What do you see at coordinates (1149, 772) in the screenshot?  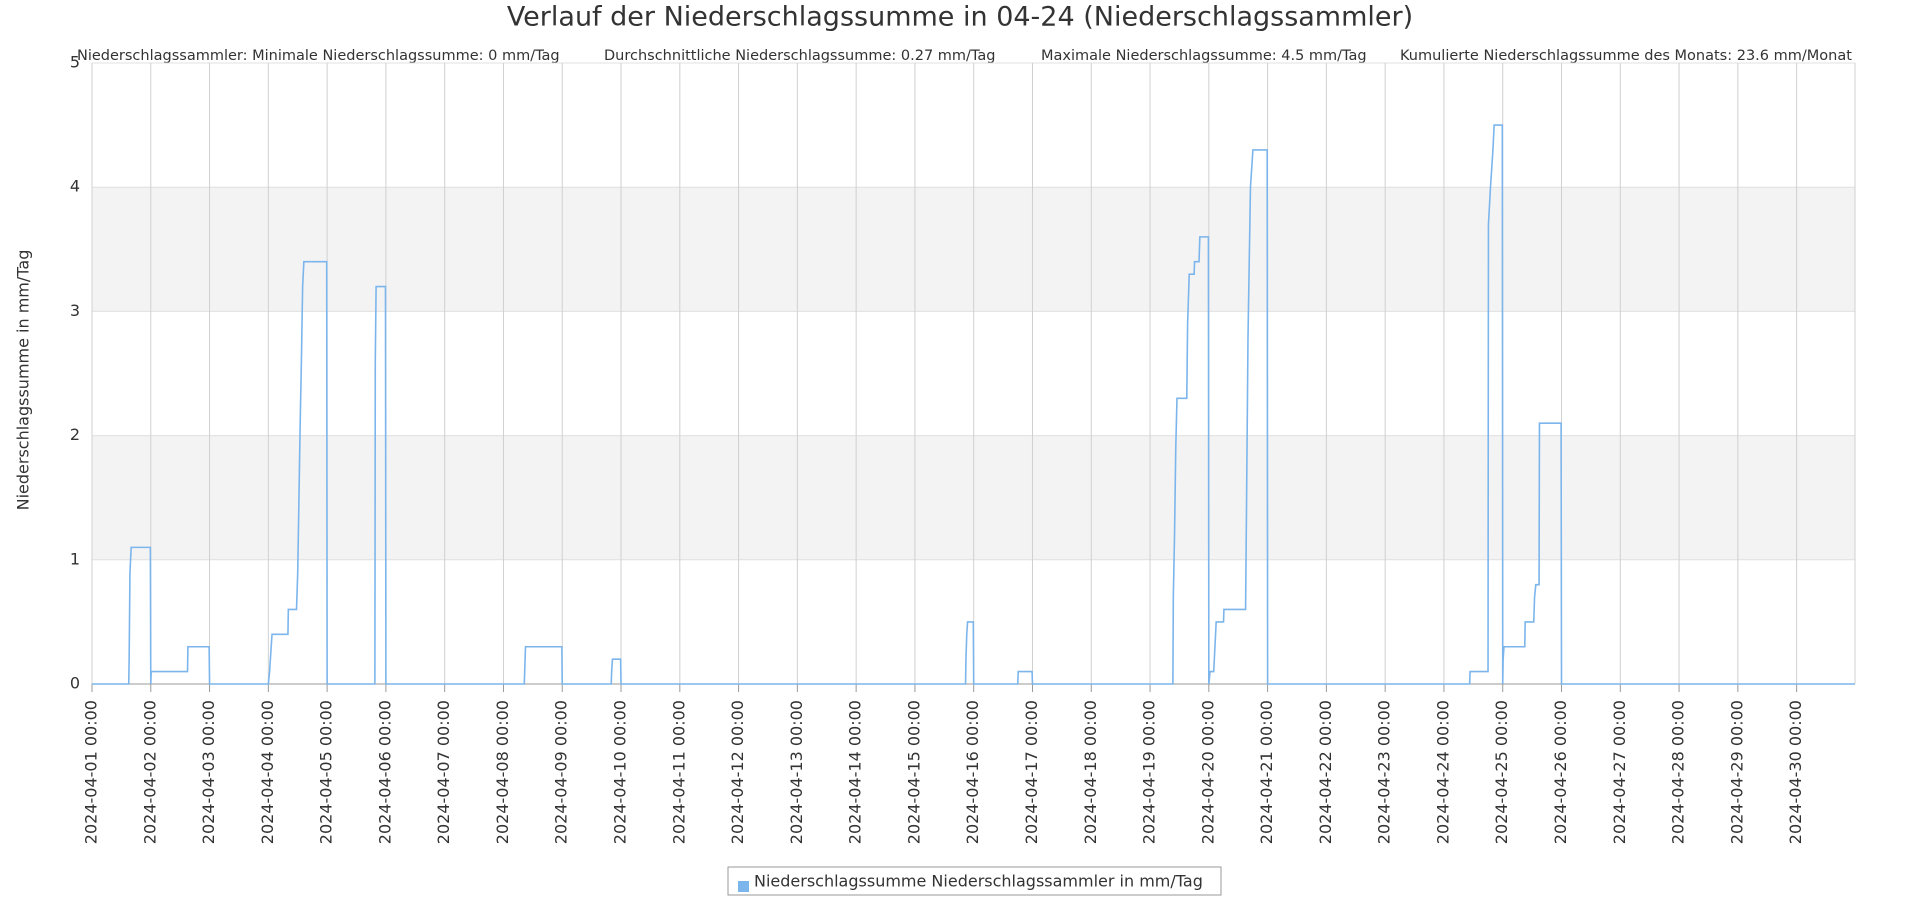 I see `x-tick-label: 2024-04-19 00:00` at bounding box center [1149, 772].